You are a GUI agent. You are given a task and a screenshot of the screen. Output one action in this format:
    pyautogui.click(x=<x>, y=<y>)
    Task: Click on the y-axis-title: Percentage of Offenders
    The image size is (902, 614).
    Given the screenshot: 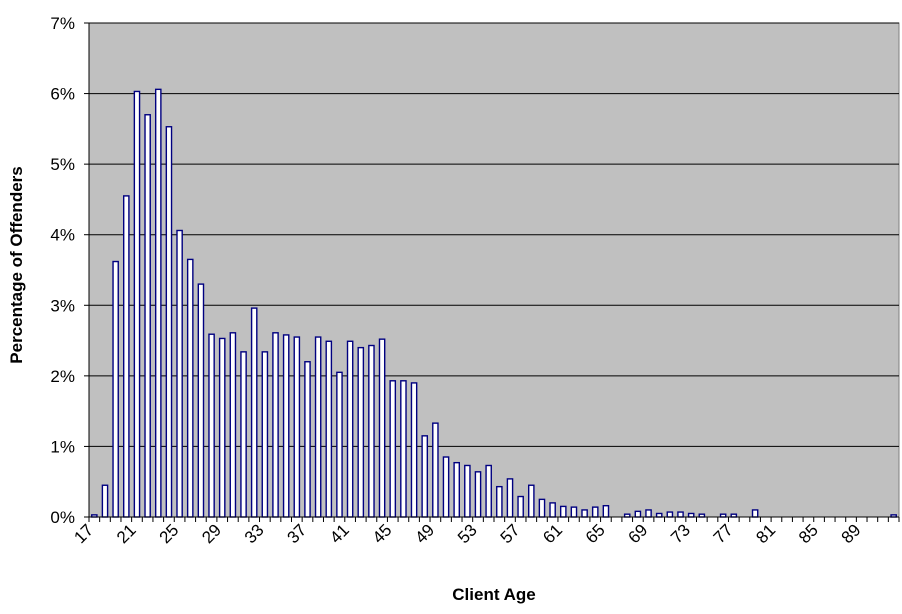 What is the action you would take?
    pyautogui.click(x=16, y=264)
    